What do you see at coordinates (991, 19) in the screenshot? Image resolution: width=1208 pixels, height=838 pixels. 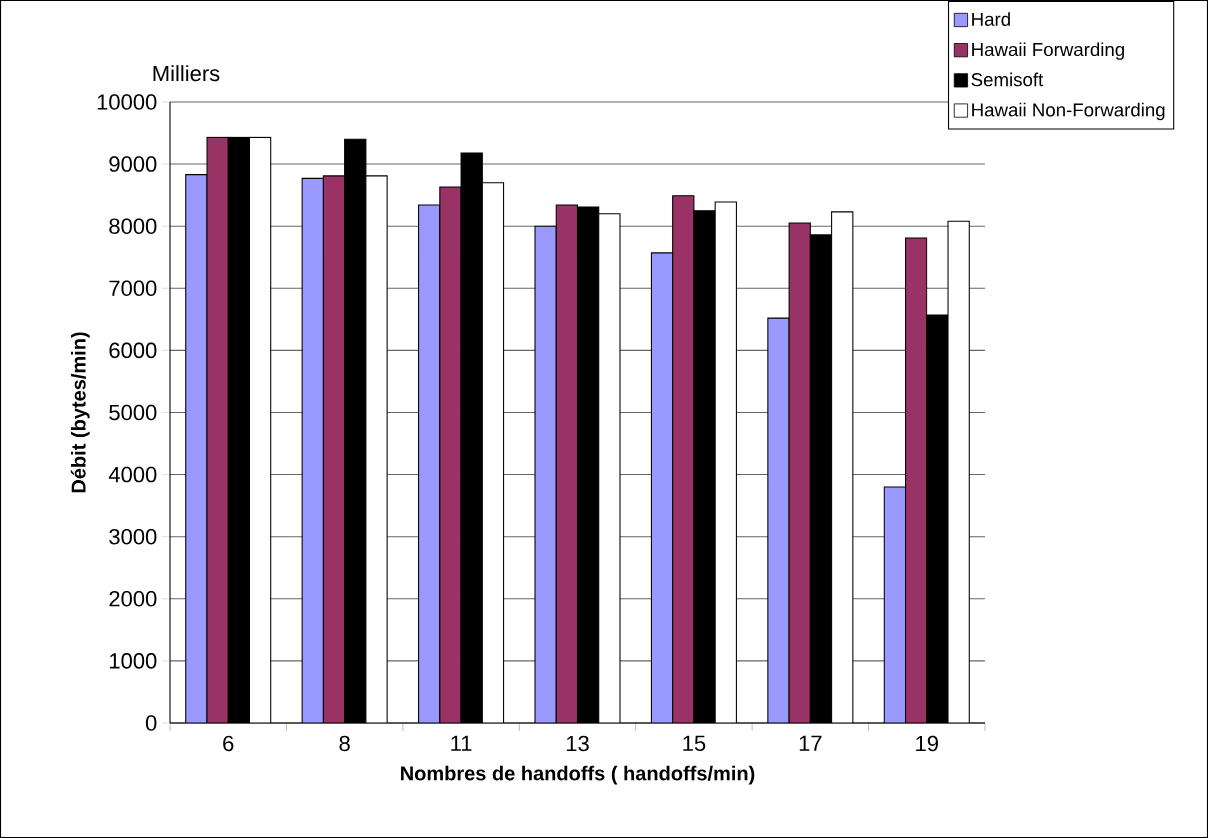 I see `legend-label: Hard` at bounding box center [991, 19].